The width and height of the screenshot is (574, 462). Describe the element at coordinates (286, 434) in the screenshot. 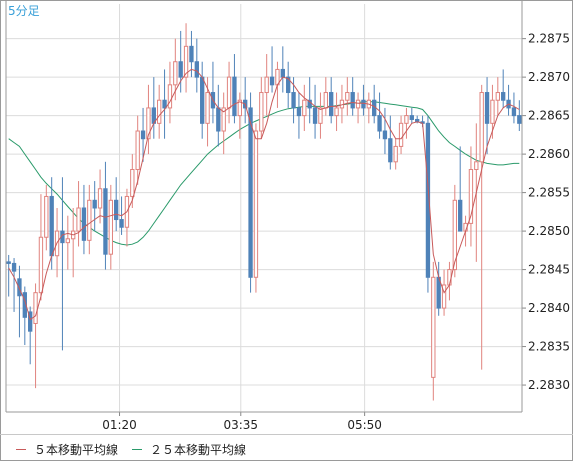

I see `legend-divider` at that location.